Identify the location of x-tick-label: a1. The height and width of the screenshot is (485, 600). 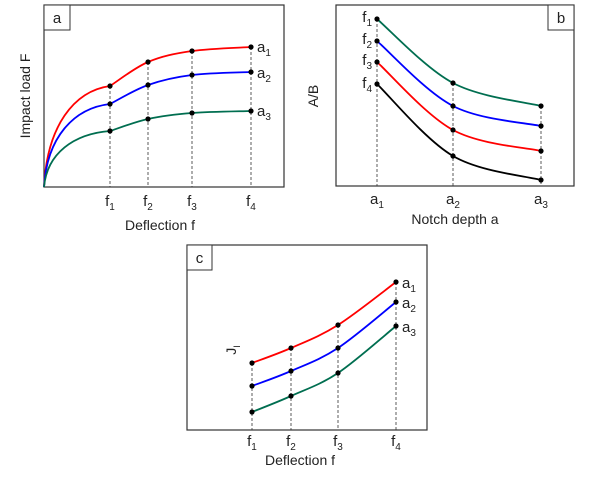
(377, 201).